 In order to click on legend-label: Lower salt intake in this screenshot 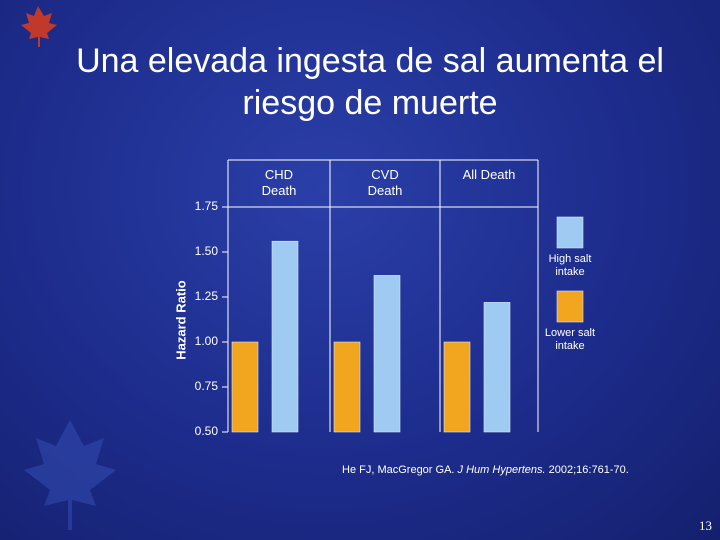, I will do `click(570, 339)`.